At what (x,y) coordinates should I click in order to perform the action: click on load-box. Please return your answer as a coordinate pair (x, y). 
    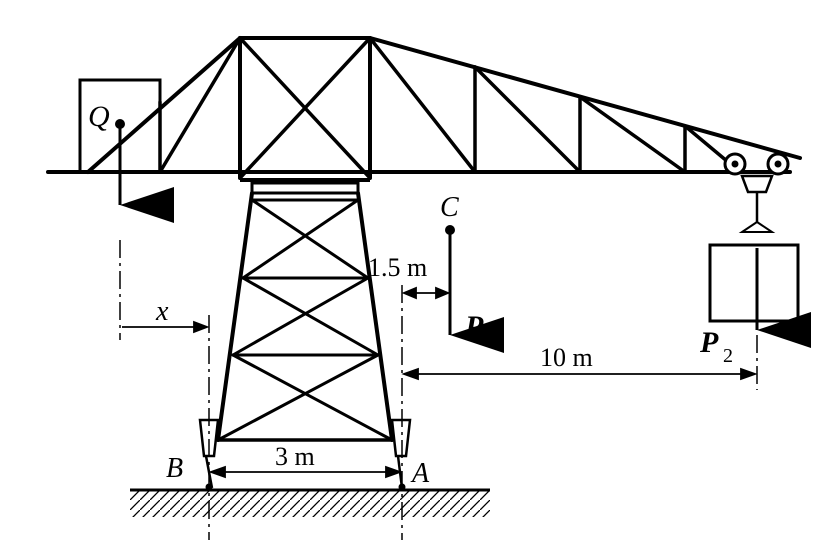
    Looking at the image, I should click on (759, 295).